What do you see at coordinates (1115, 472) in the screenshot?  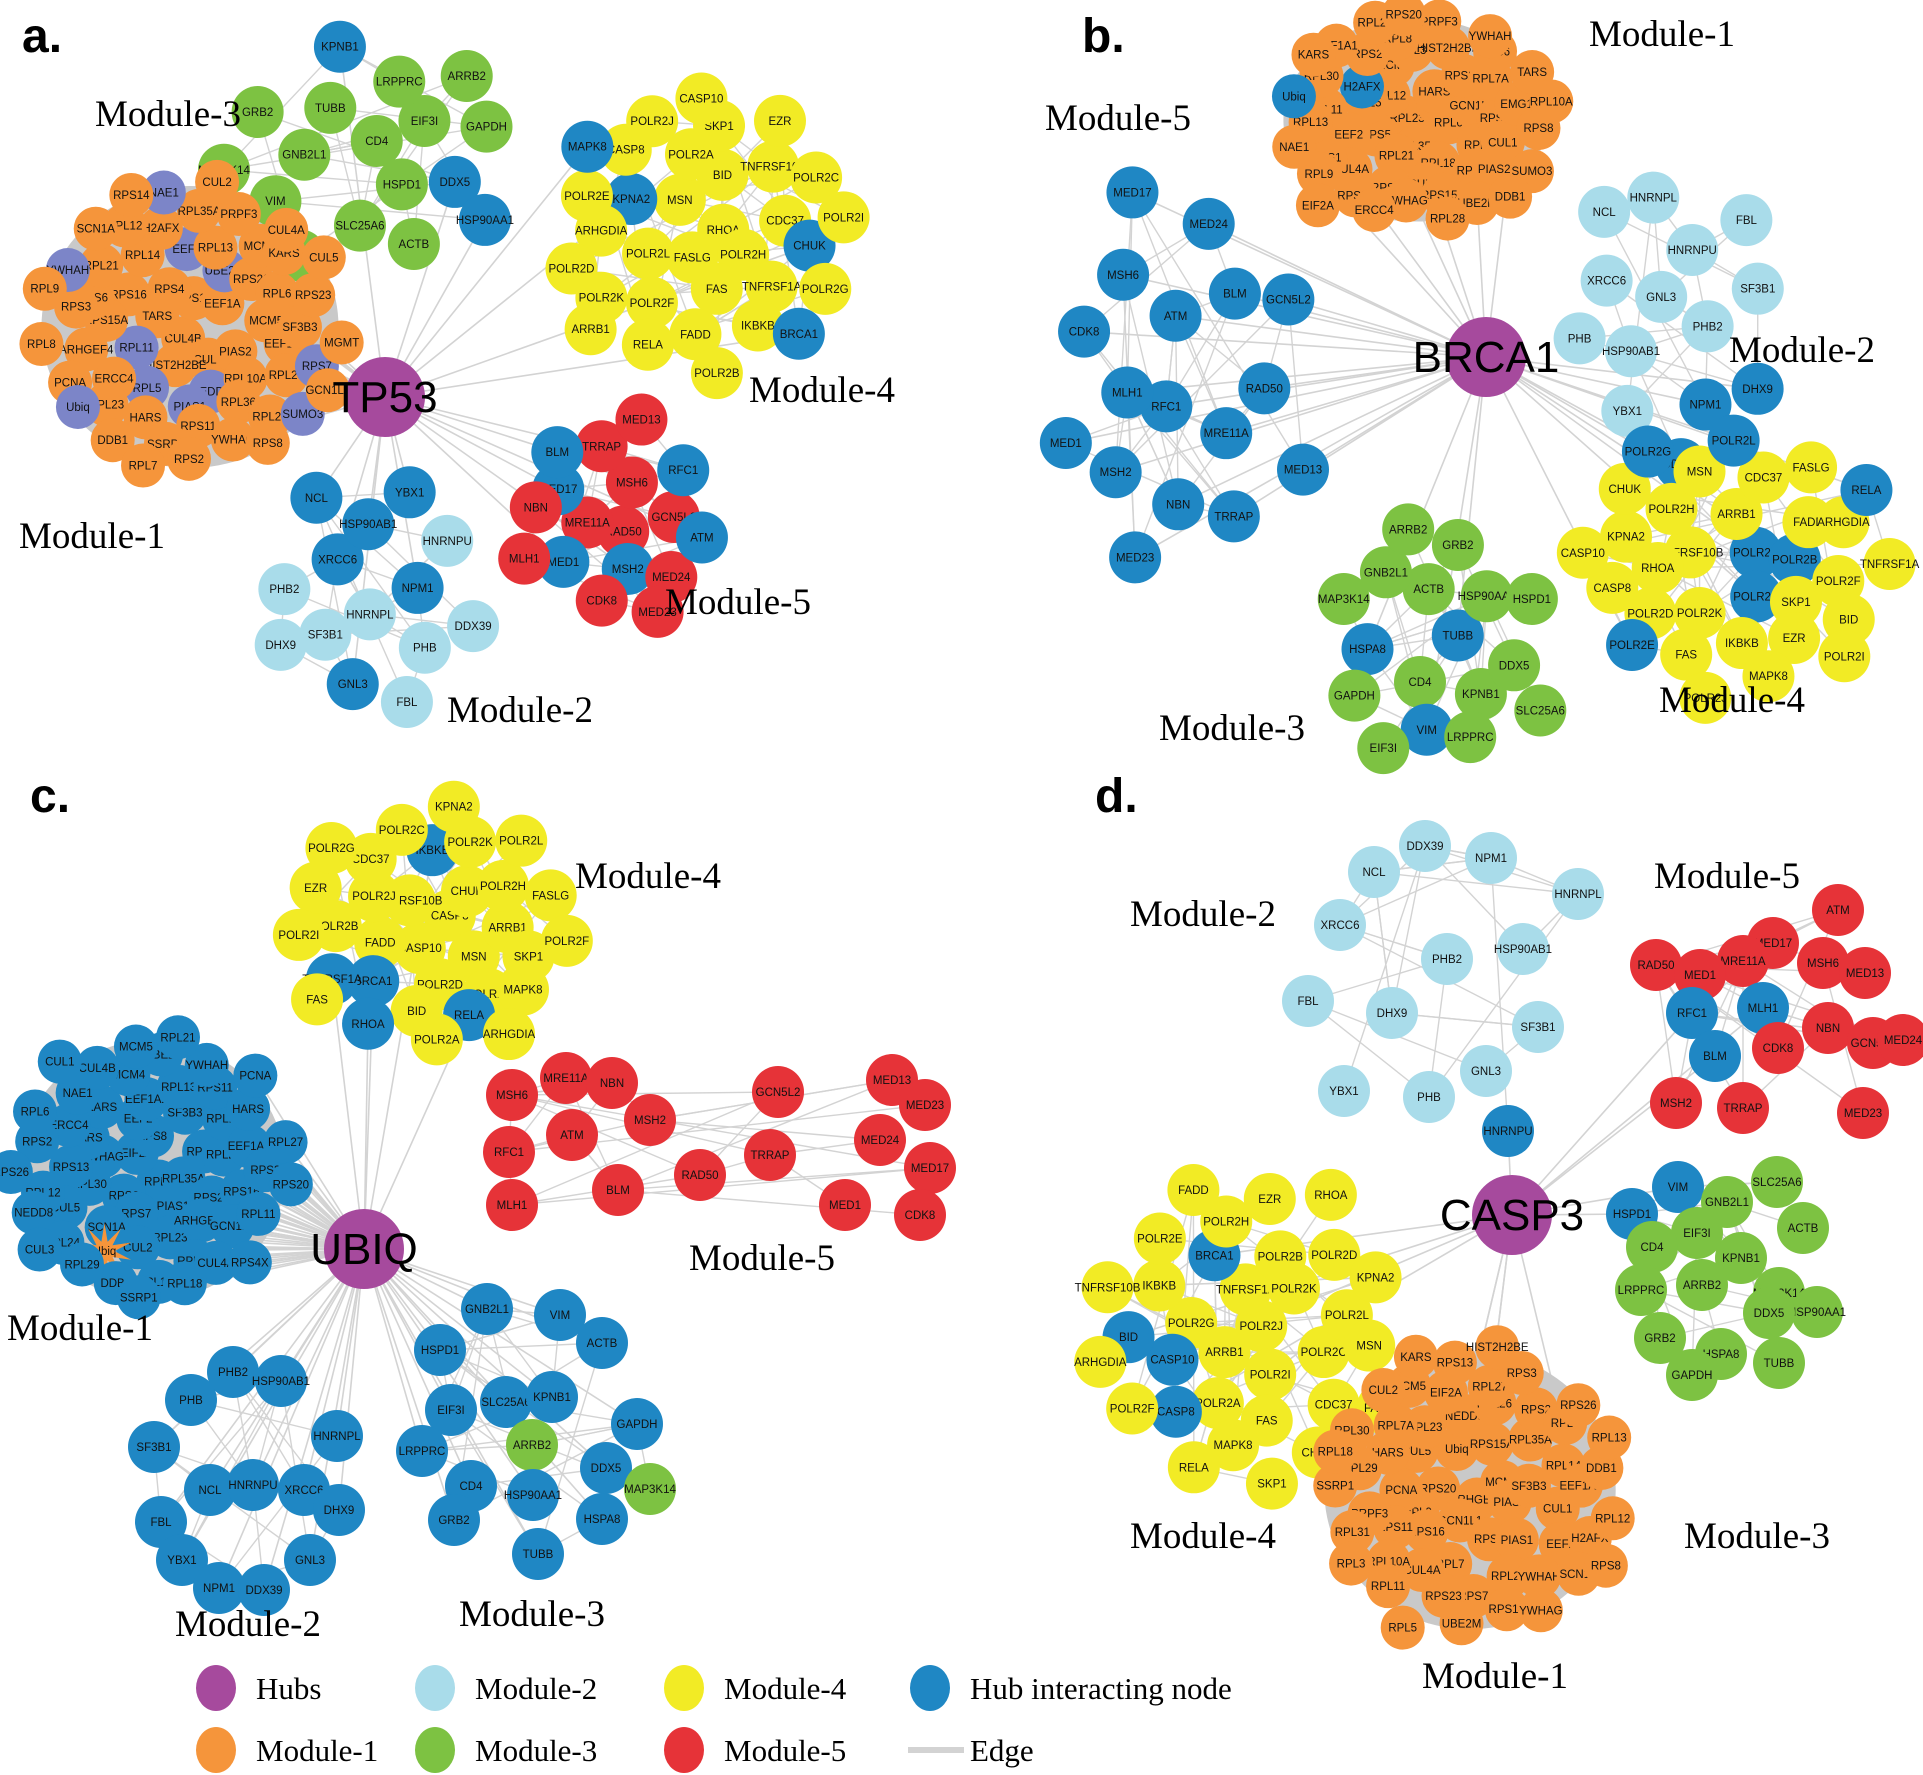 I see `node-b-module-5-msh2: MSH2` at bounding box center [1115, 472].